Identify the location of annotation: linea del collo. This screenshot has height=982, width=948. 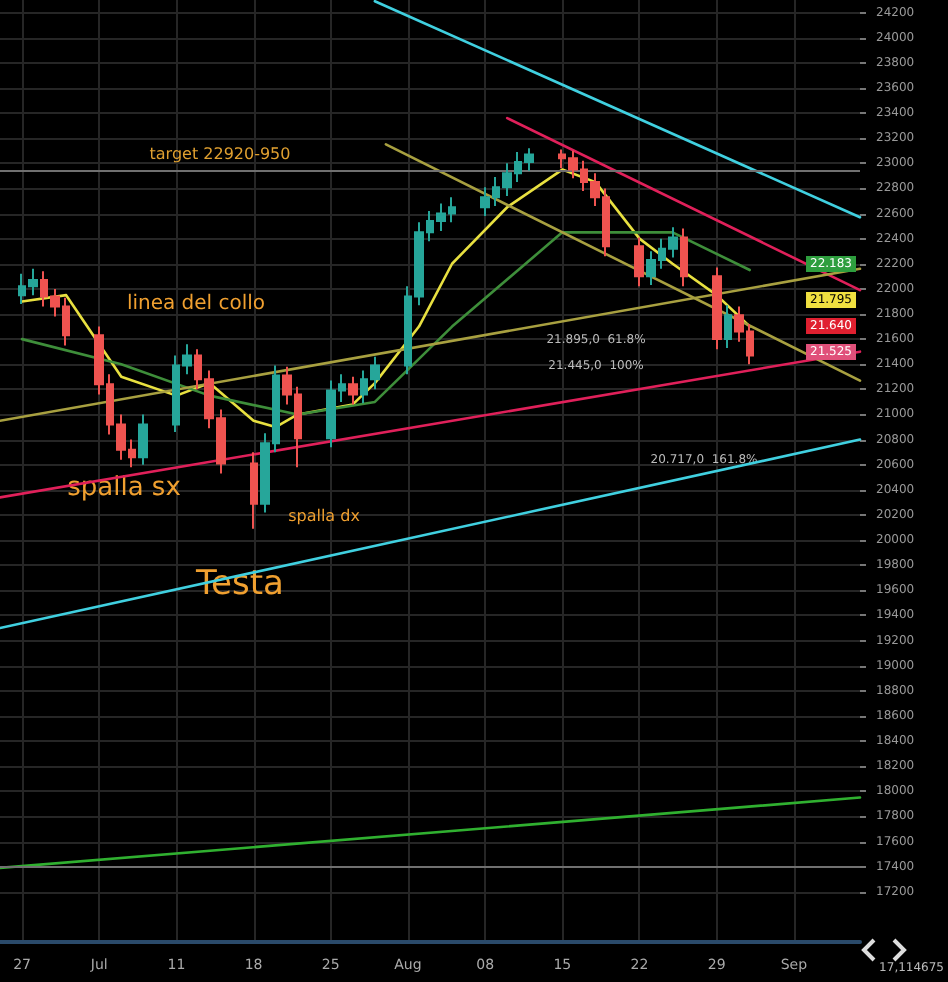
(196, 304).